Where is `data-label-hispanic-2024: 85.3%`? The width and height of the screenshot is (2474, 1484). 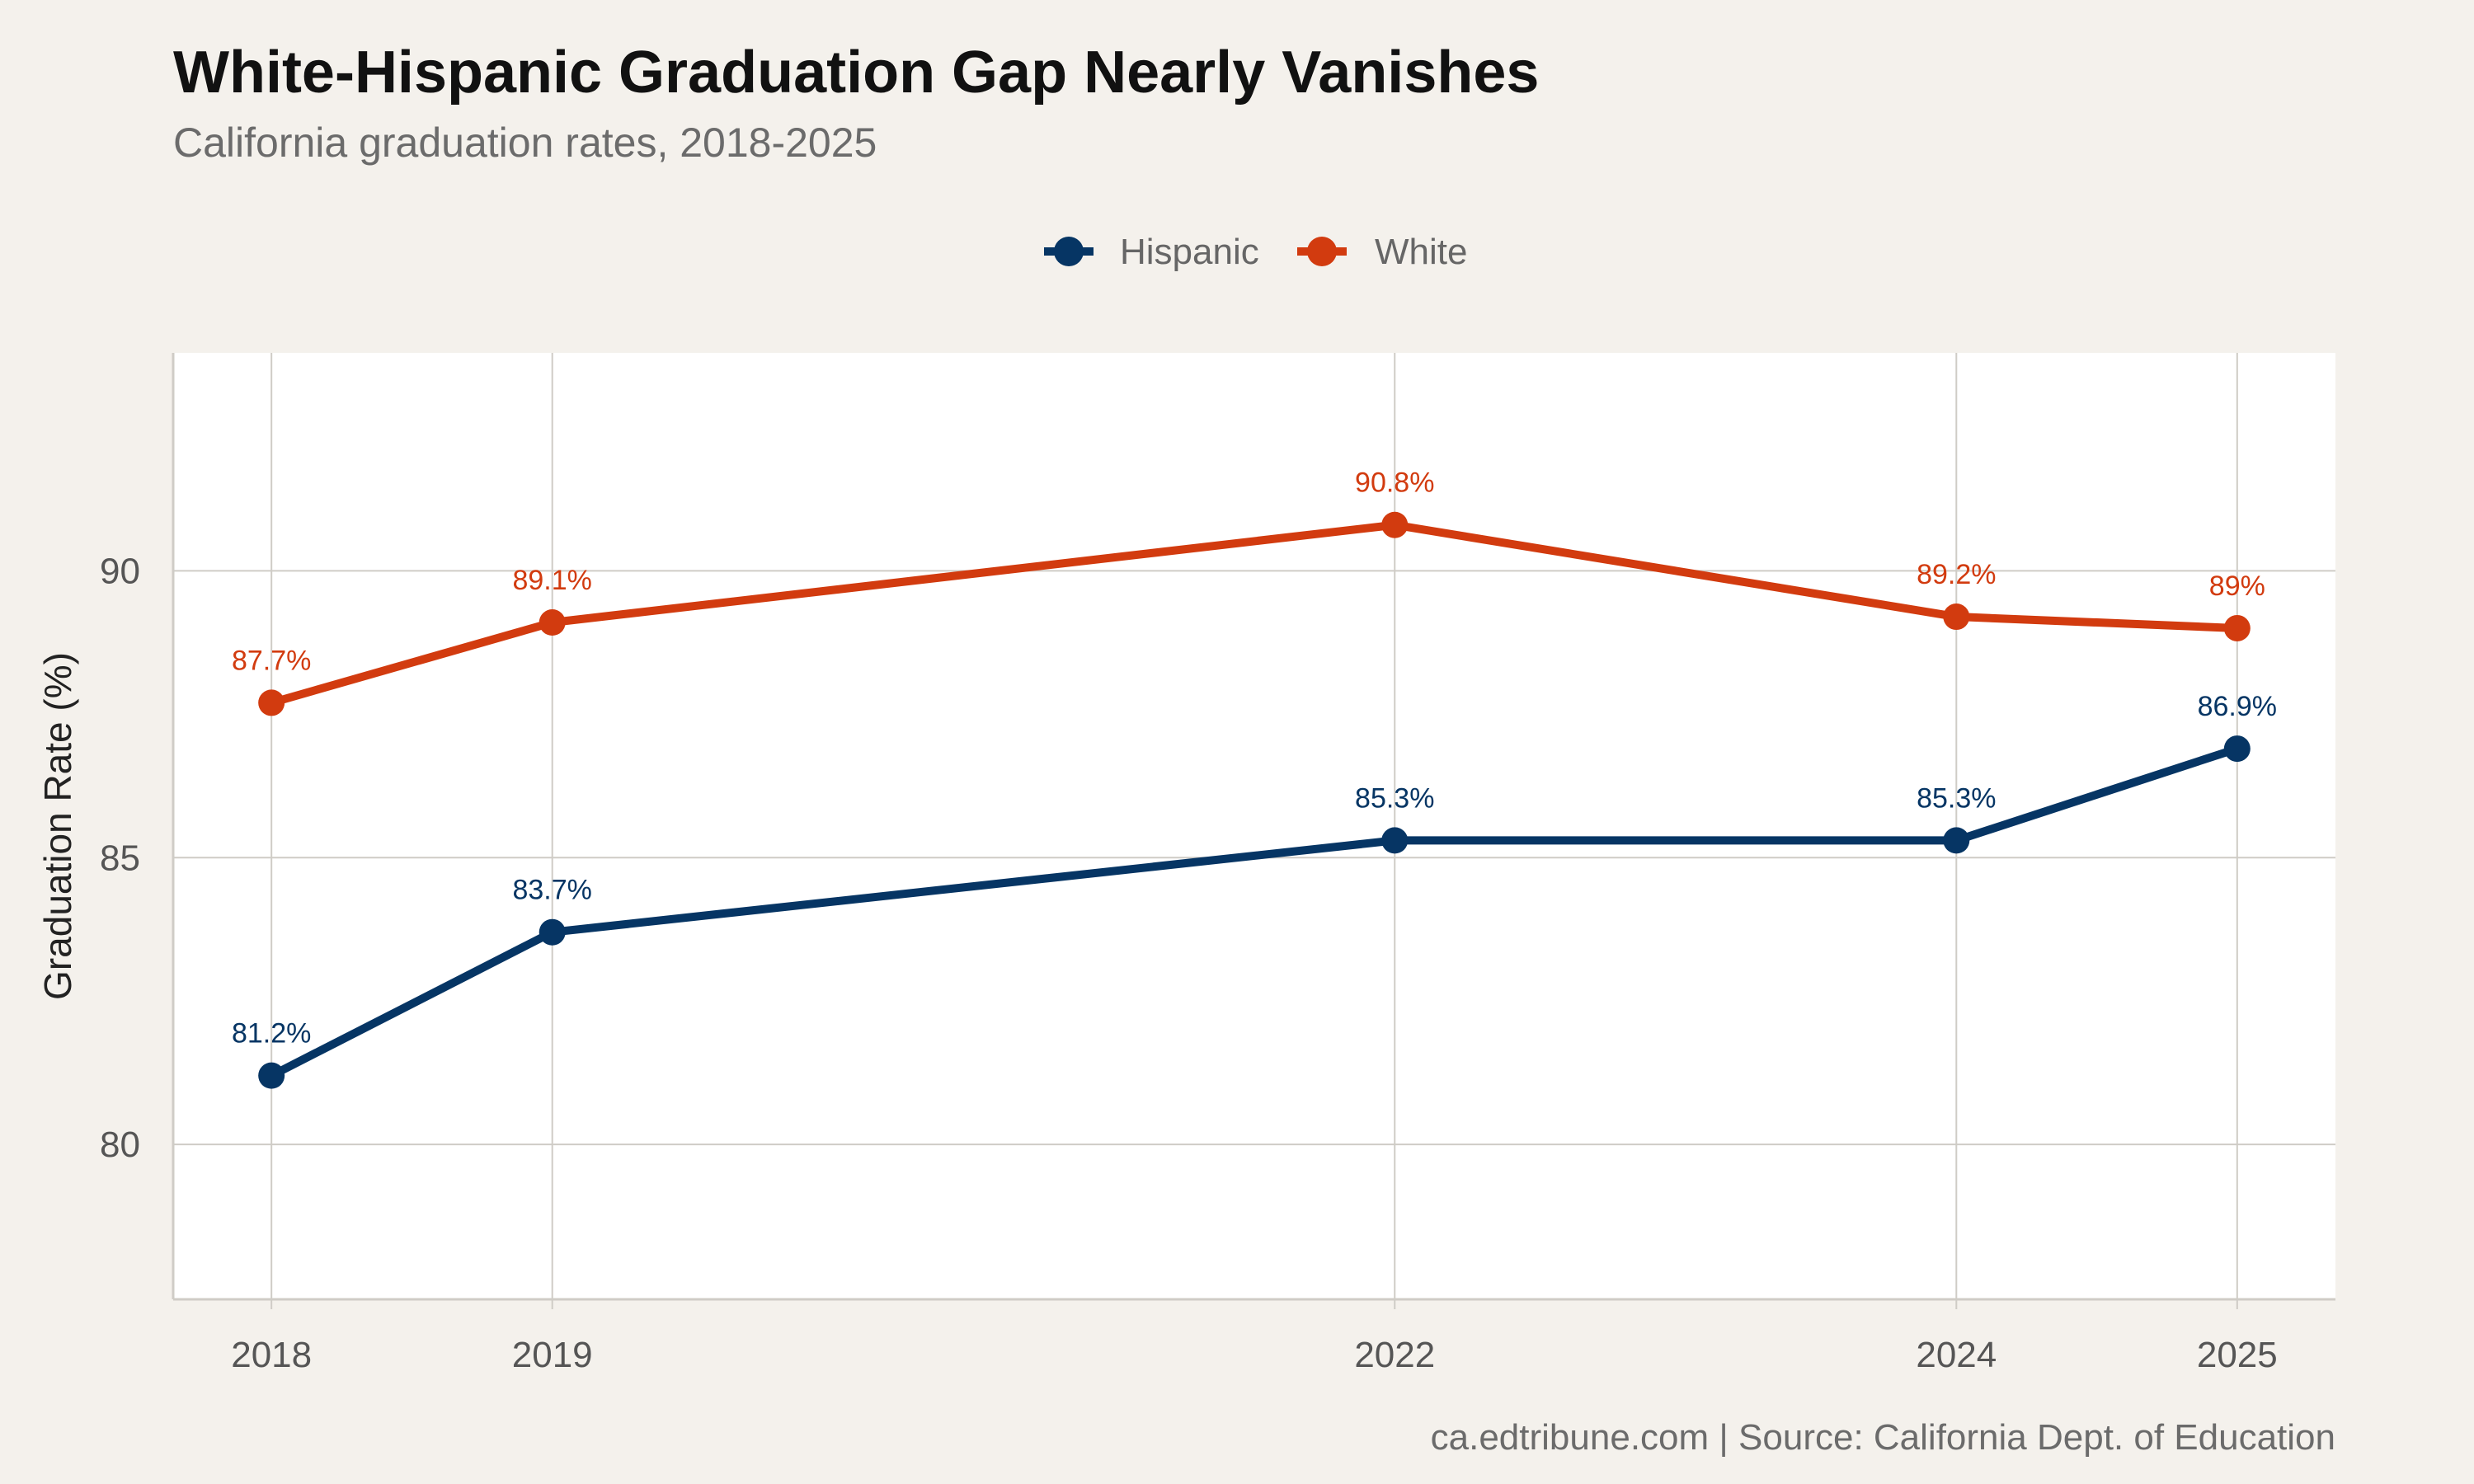
data-label-hispanic-2024: 85.3% is located at coordinates (1956, 798).